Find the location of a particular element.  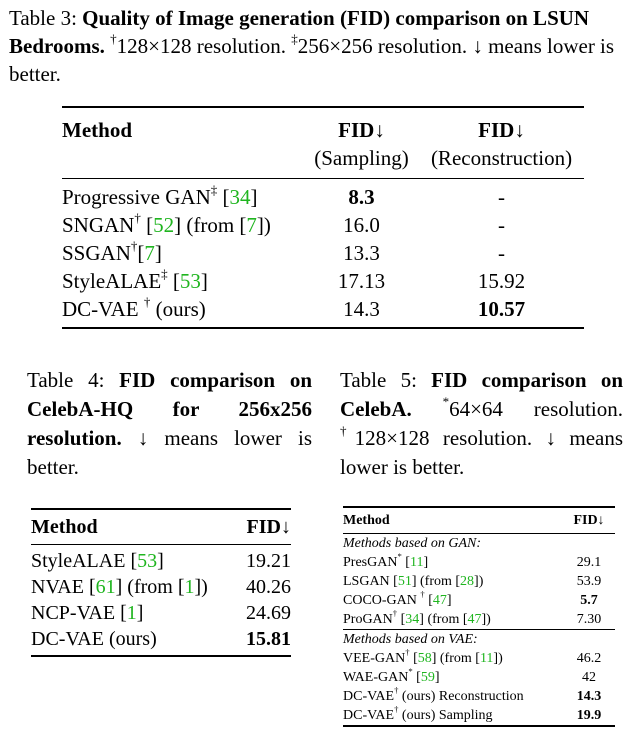

fid-value: 15.81 is located at coordinates (268, 639).